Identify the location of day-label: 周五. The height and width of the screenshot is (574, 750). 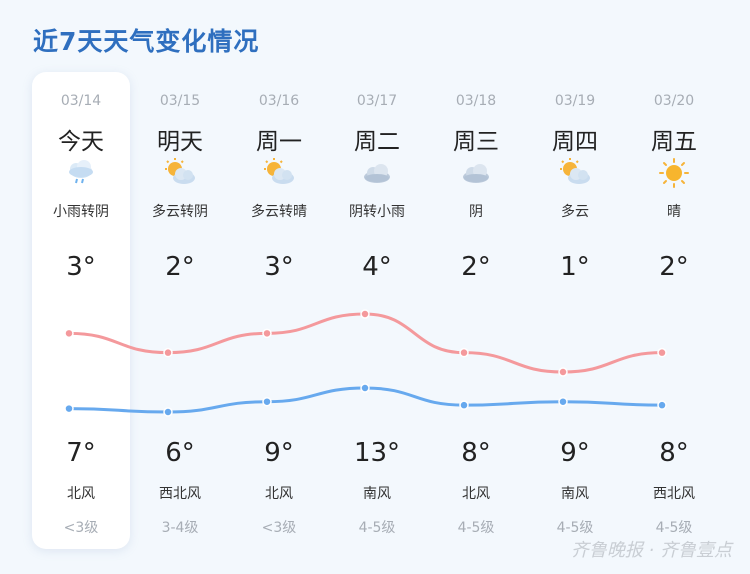
(674, 142).